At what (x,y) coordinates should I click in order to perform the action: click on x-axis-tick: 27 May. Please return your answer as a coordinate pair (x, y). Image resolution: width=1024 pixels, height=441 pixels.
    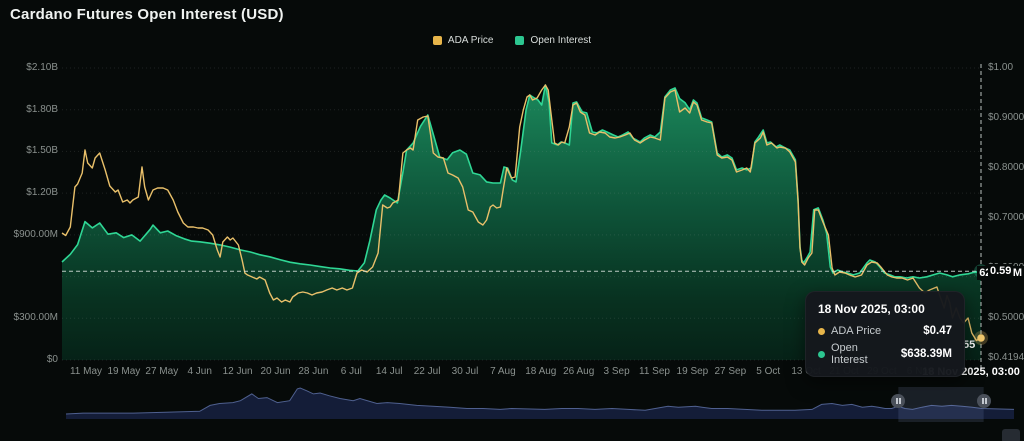
    Looking at the image, I should click on (162, 371).